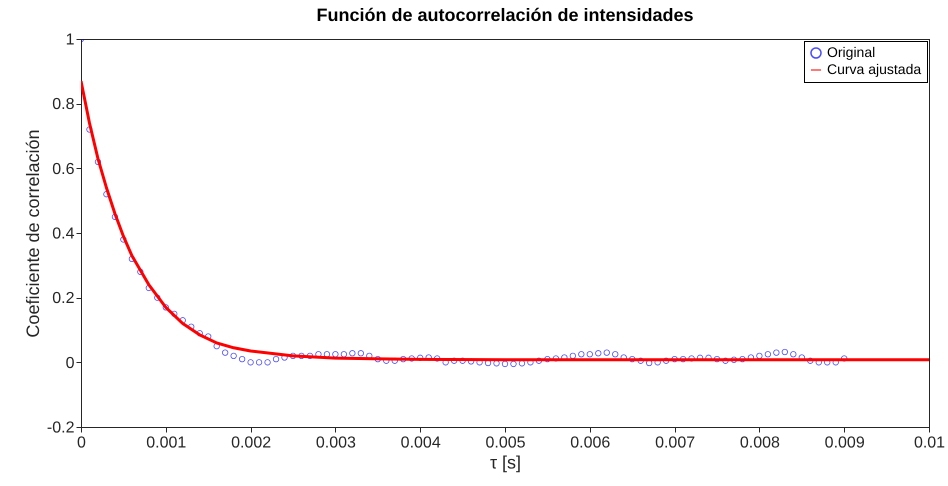  What do you see at coordinates (70, 363) in the screenshot?
I see `y-tick-label: 0` at bounding box center [70, 363].